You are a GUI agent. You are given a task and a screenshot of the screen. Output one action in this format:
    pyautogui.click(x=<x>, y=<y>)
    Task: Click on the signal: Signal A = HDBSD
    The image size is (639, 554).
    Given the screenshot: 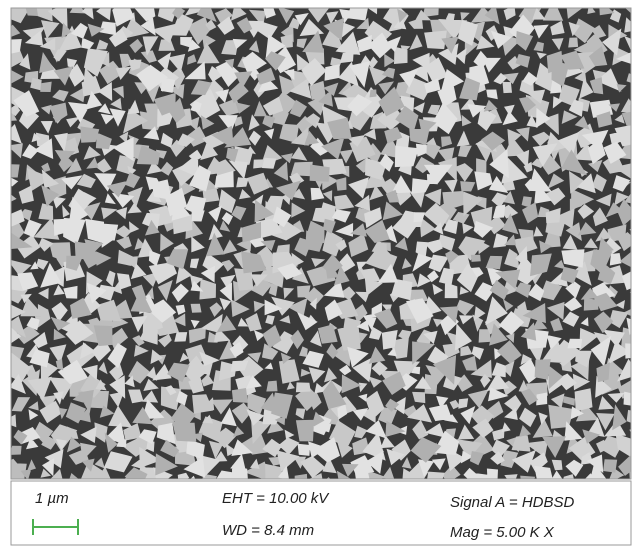 What is the action you would take?
    pyautogui.click(x=512, y=502)
    